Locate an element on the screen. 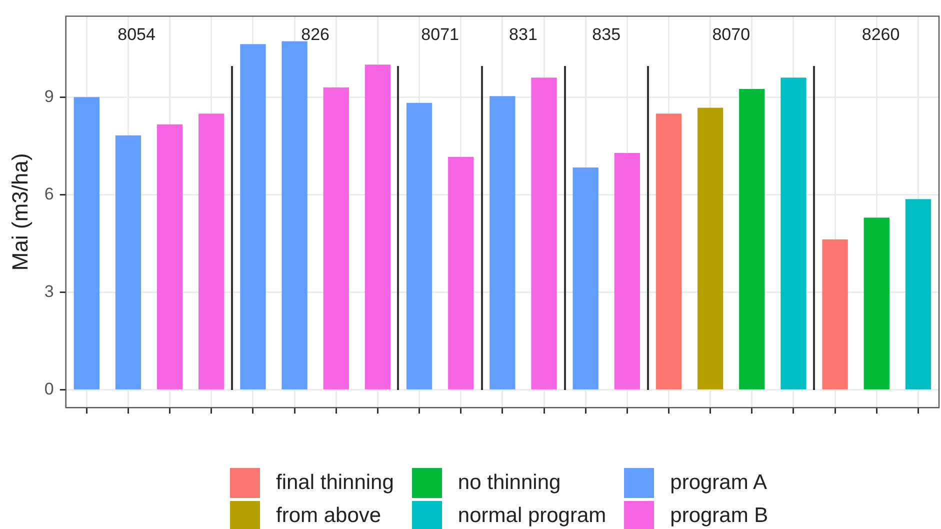 This screenshot has width=941, height=529. legend-label: program A is located at coordinates (719, 482).